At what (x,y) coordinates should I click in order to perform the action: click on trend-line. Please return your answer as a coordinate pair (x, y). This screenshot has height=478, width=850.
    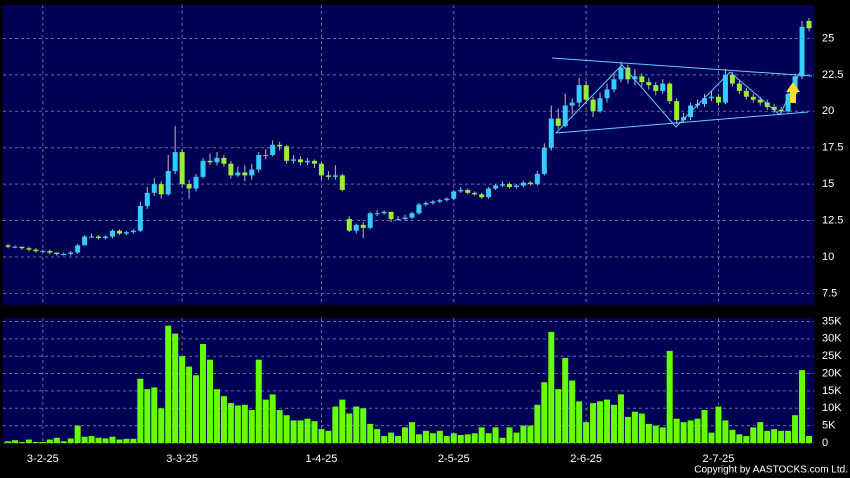
    Looking at the image, I should click on (682, 122).